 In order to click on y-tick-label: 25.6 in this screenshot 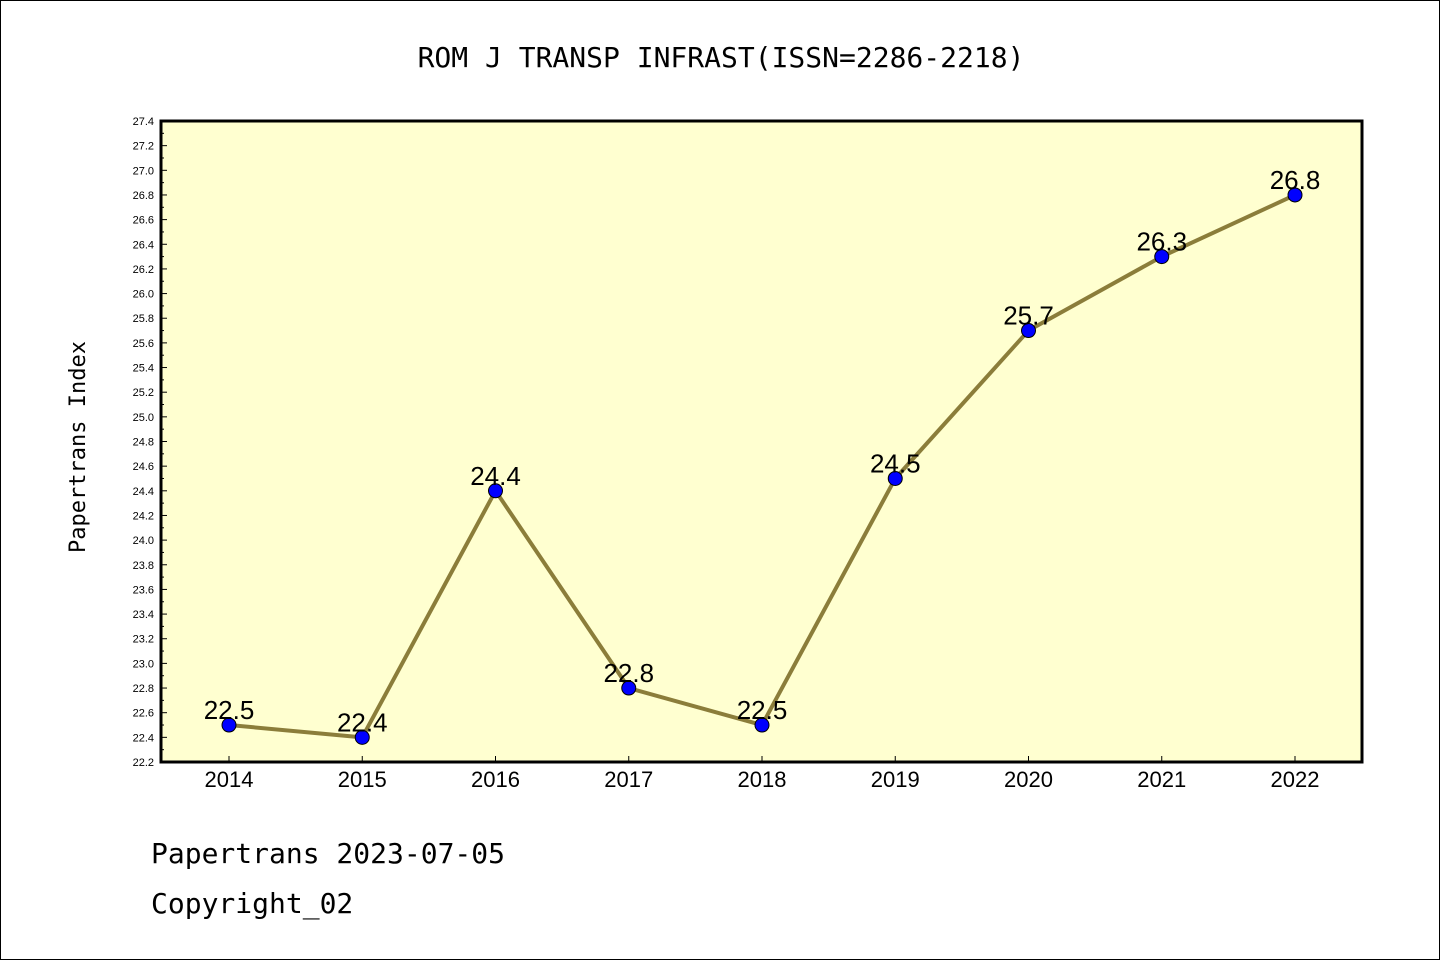, I will do `click(143, 344)`.